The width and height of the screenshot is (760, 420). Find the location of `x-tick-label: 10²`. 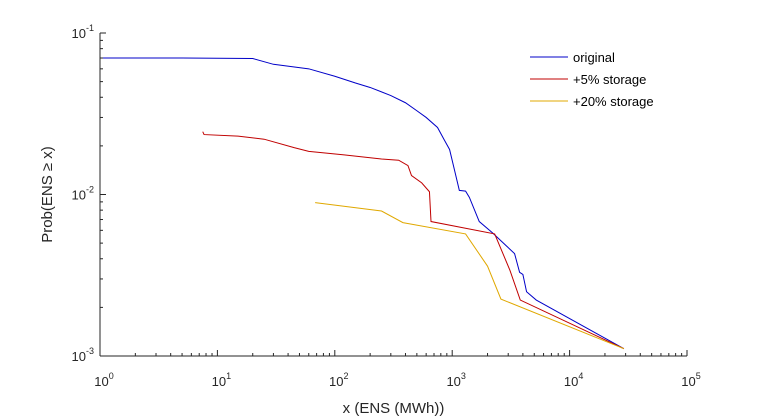

x-tick-label: 10² is located at coordinates (338, 380).